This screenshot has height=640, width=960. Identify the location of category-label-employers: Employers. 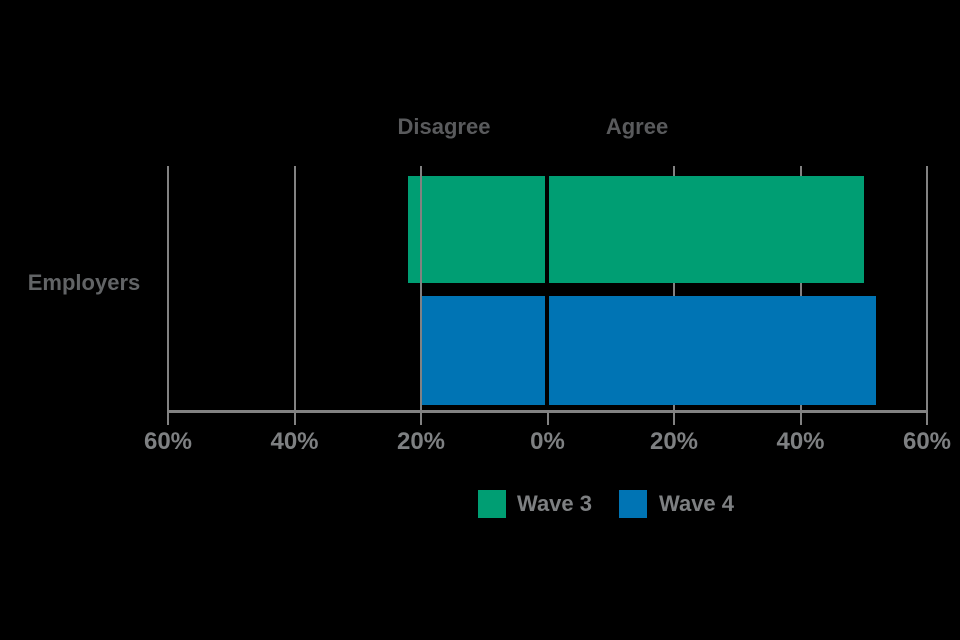
(84, 282).